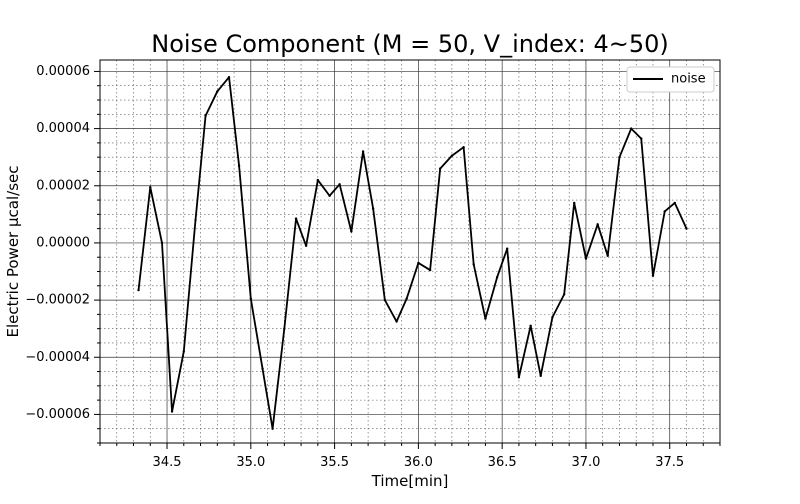 Image resolution: width=800 pixels, height=504 pixels. I want to click on x-axis-label: Time[min], so click(410, 481).